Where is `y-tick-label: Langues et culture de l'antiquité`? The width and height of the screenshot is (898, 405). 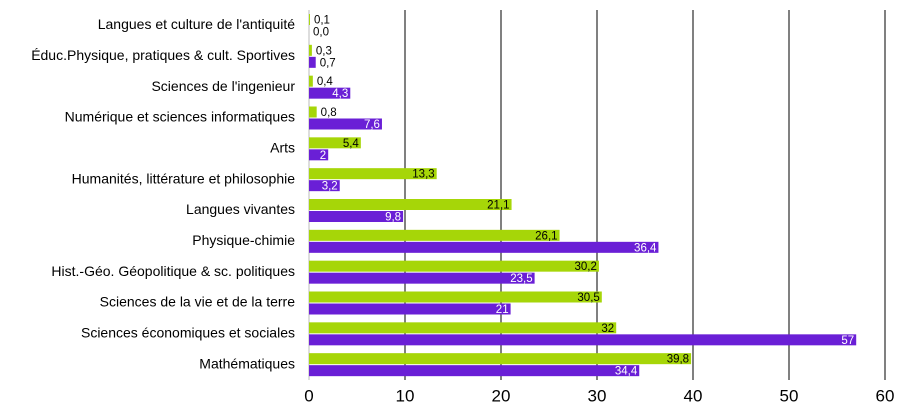
y-tick-label: Langues et culture de l'antiquité is located at coordinates (196, 24).